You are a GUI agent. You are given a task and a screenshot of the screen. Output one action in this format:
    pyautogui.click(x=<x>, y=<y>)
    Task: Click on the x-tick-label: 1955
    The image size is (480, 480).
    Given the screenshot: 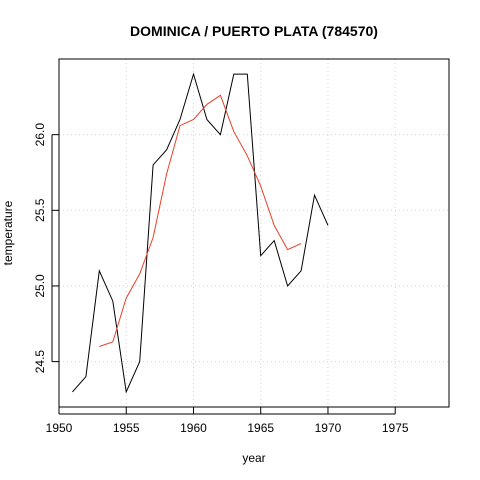 What is the action you would take?
    pyautogui.click(x=126, y=428)
    